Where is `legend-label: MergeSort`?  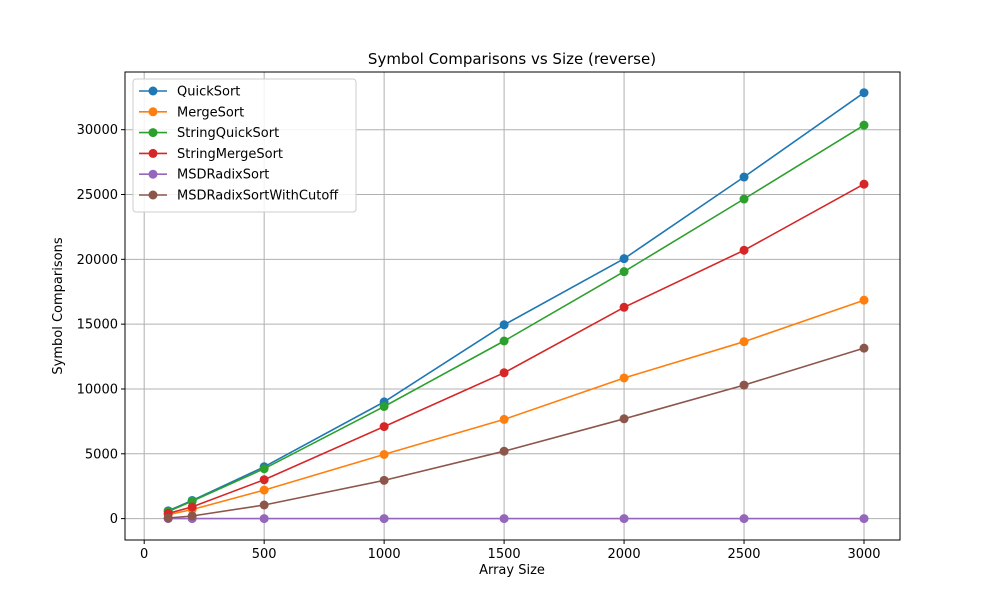 legend-label: MergeSort is located at coordinates (210, 112).